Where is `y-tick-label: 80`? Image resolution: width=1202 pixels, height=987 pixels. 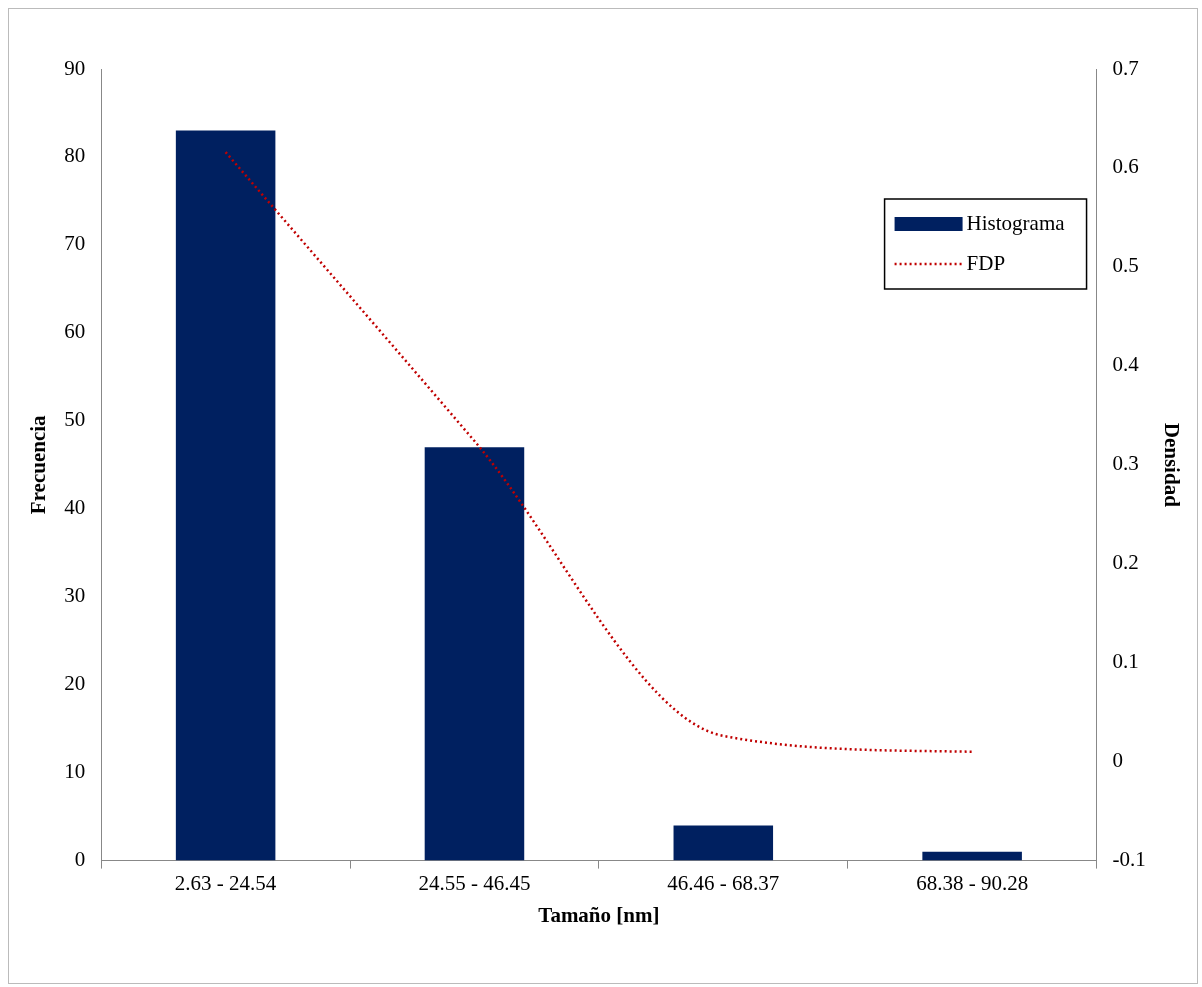
y-tick-label: 80 is located at coordinates (75, 155).